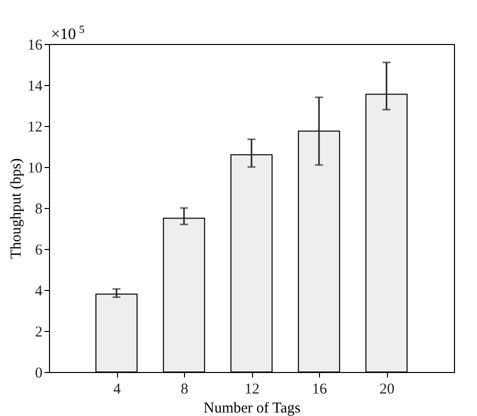  Describe the element at coordinates (320, 390) in the screenshot. I see `x-tick-label: 16` at that location.